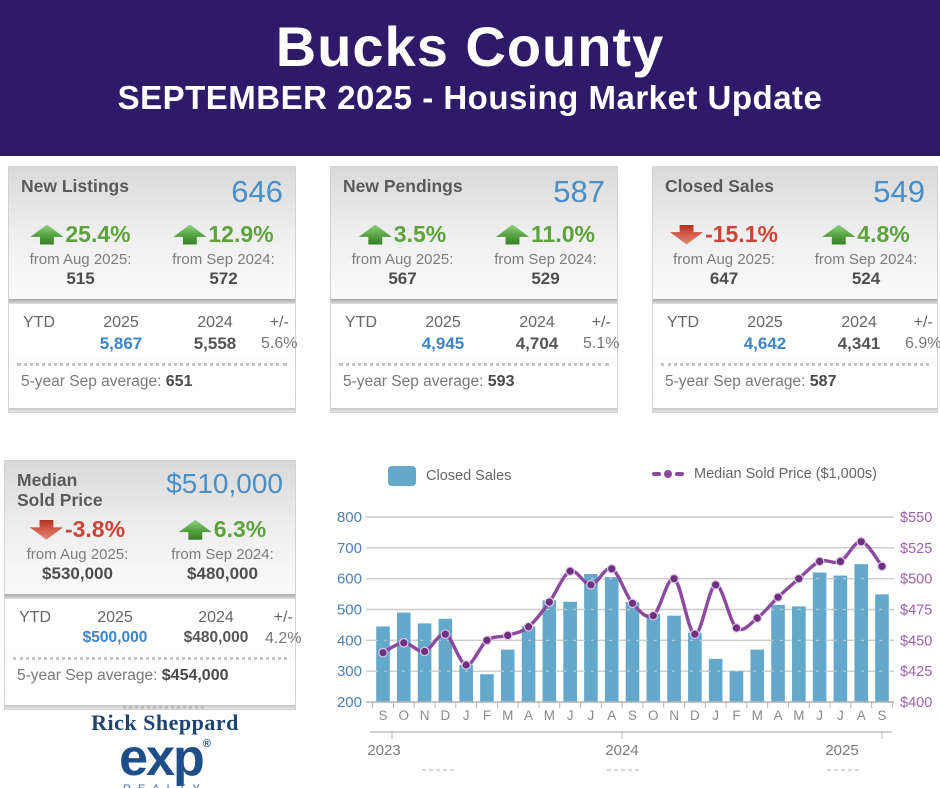 The height and width of the screenshot is (788, 940). I want to click on ytd-table: YTD 2025 2024 +/- 5,867 5,558 5.6%, so click(153, 329).